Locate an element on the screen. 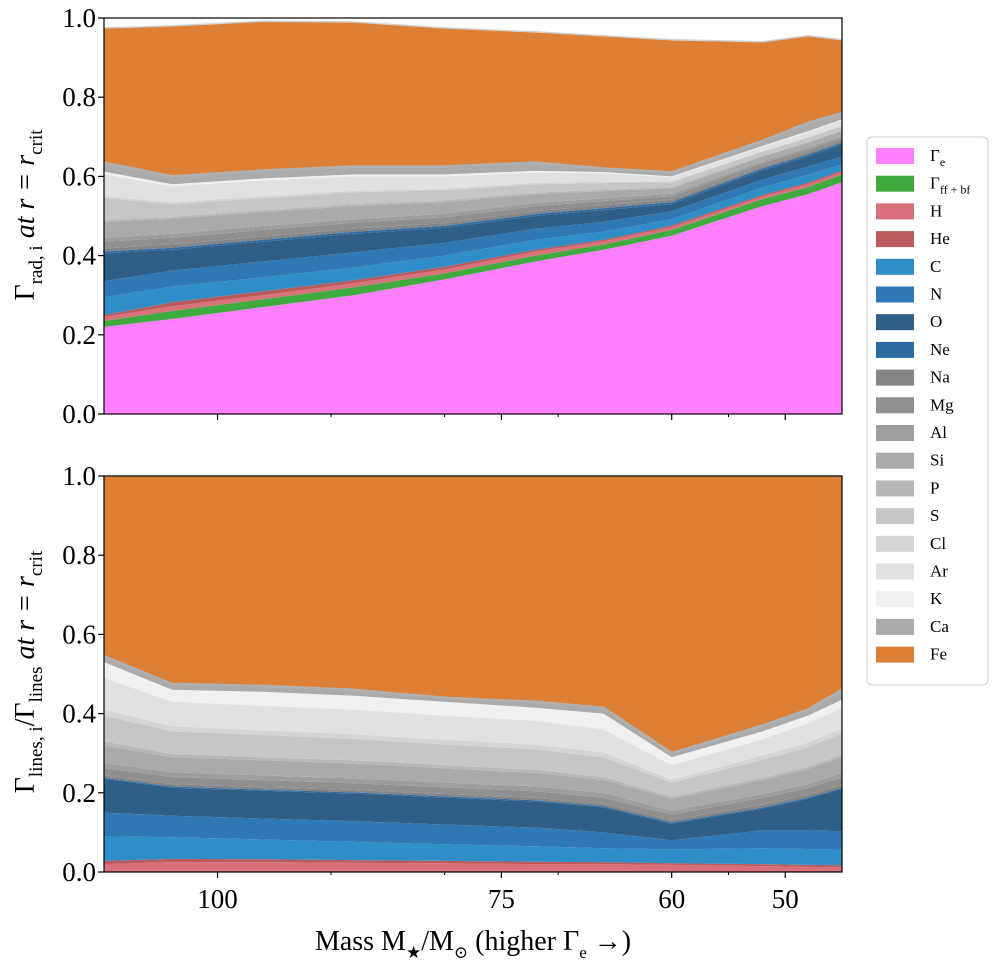 The width and height of the screenshot is (997, 966). legend-label: Al is located at coordinates (938, 432).